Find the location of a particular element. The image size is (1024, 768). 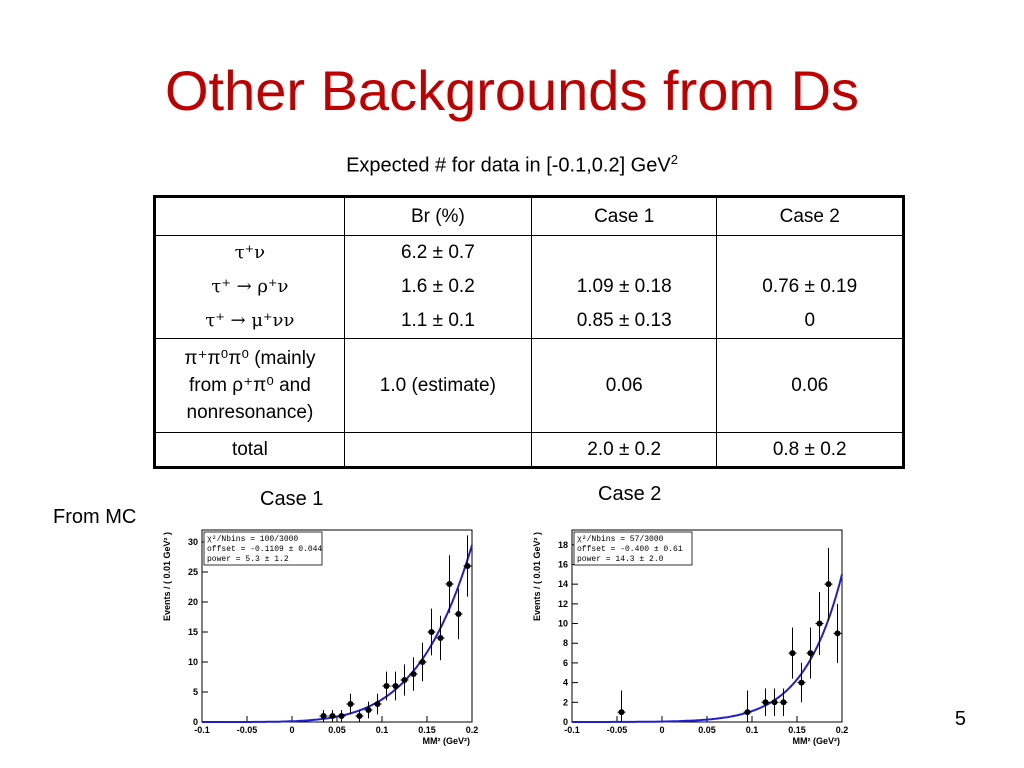

case2-value: 0 is located at coordinates (810, 320).